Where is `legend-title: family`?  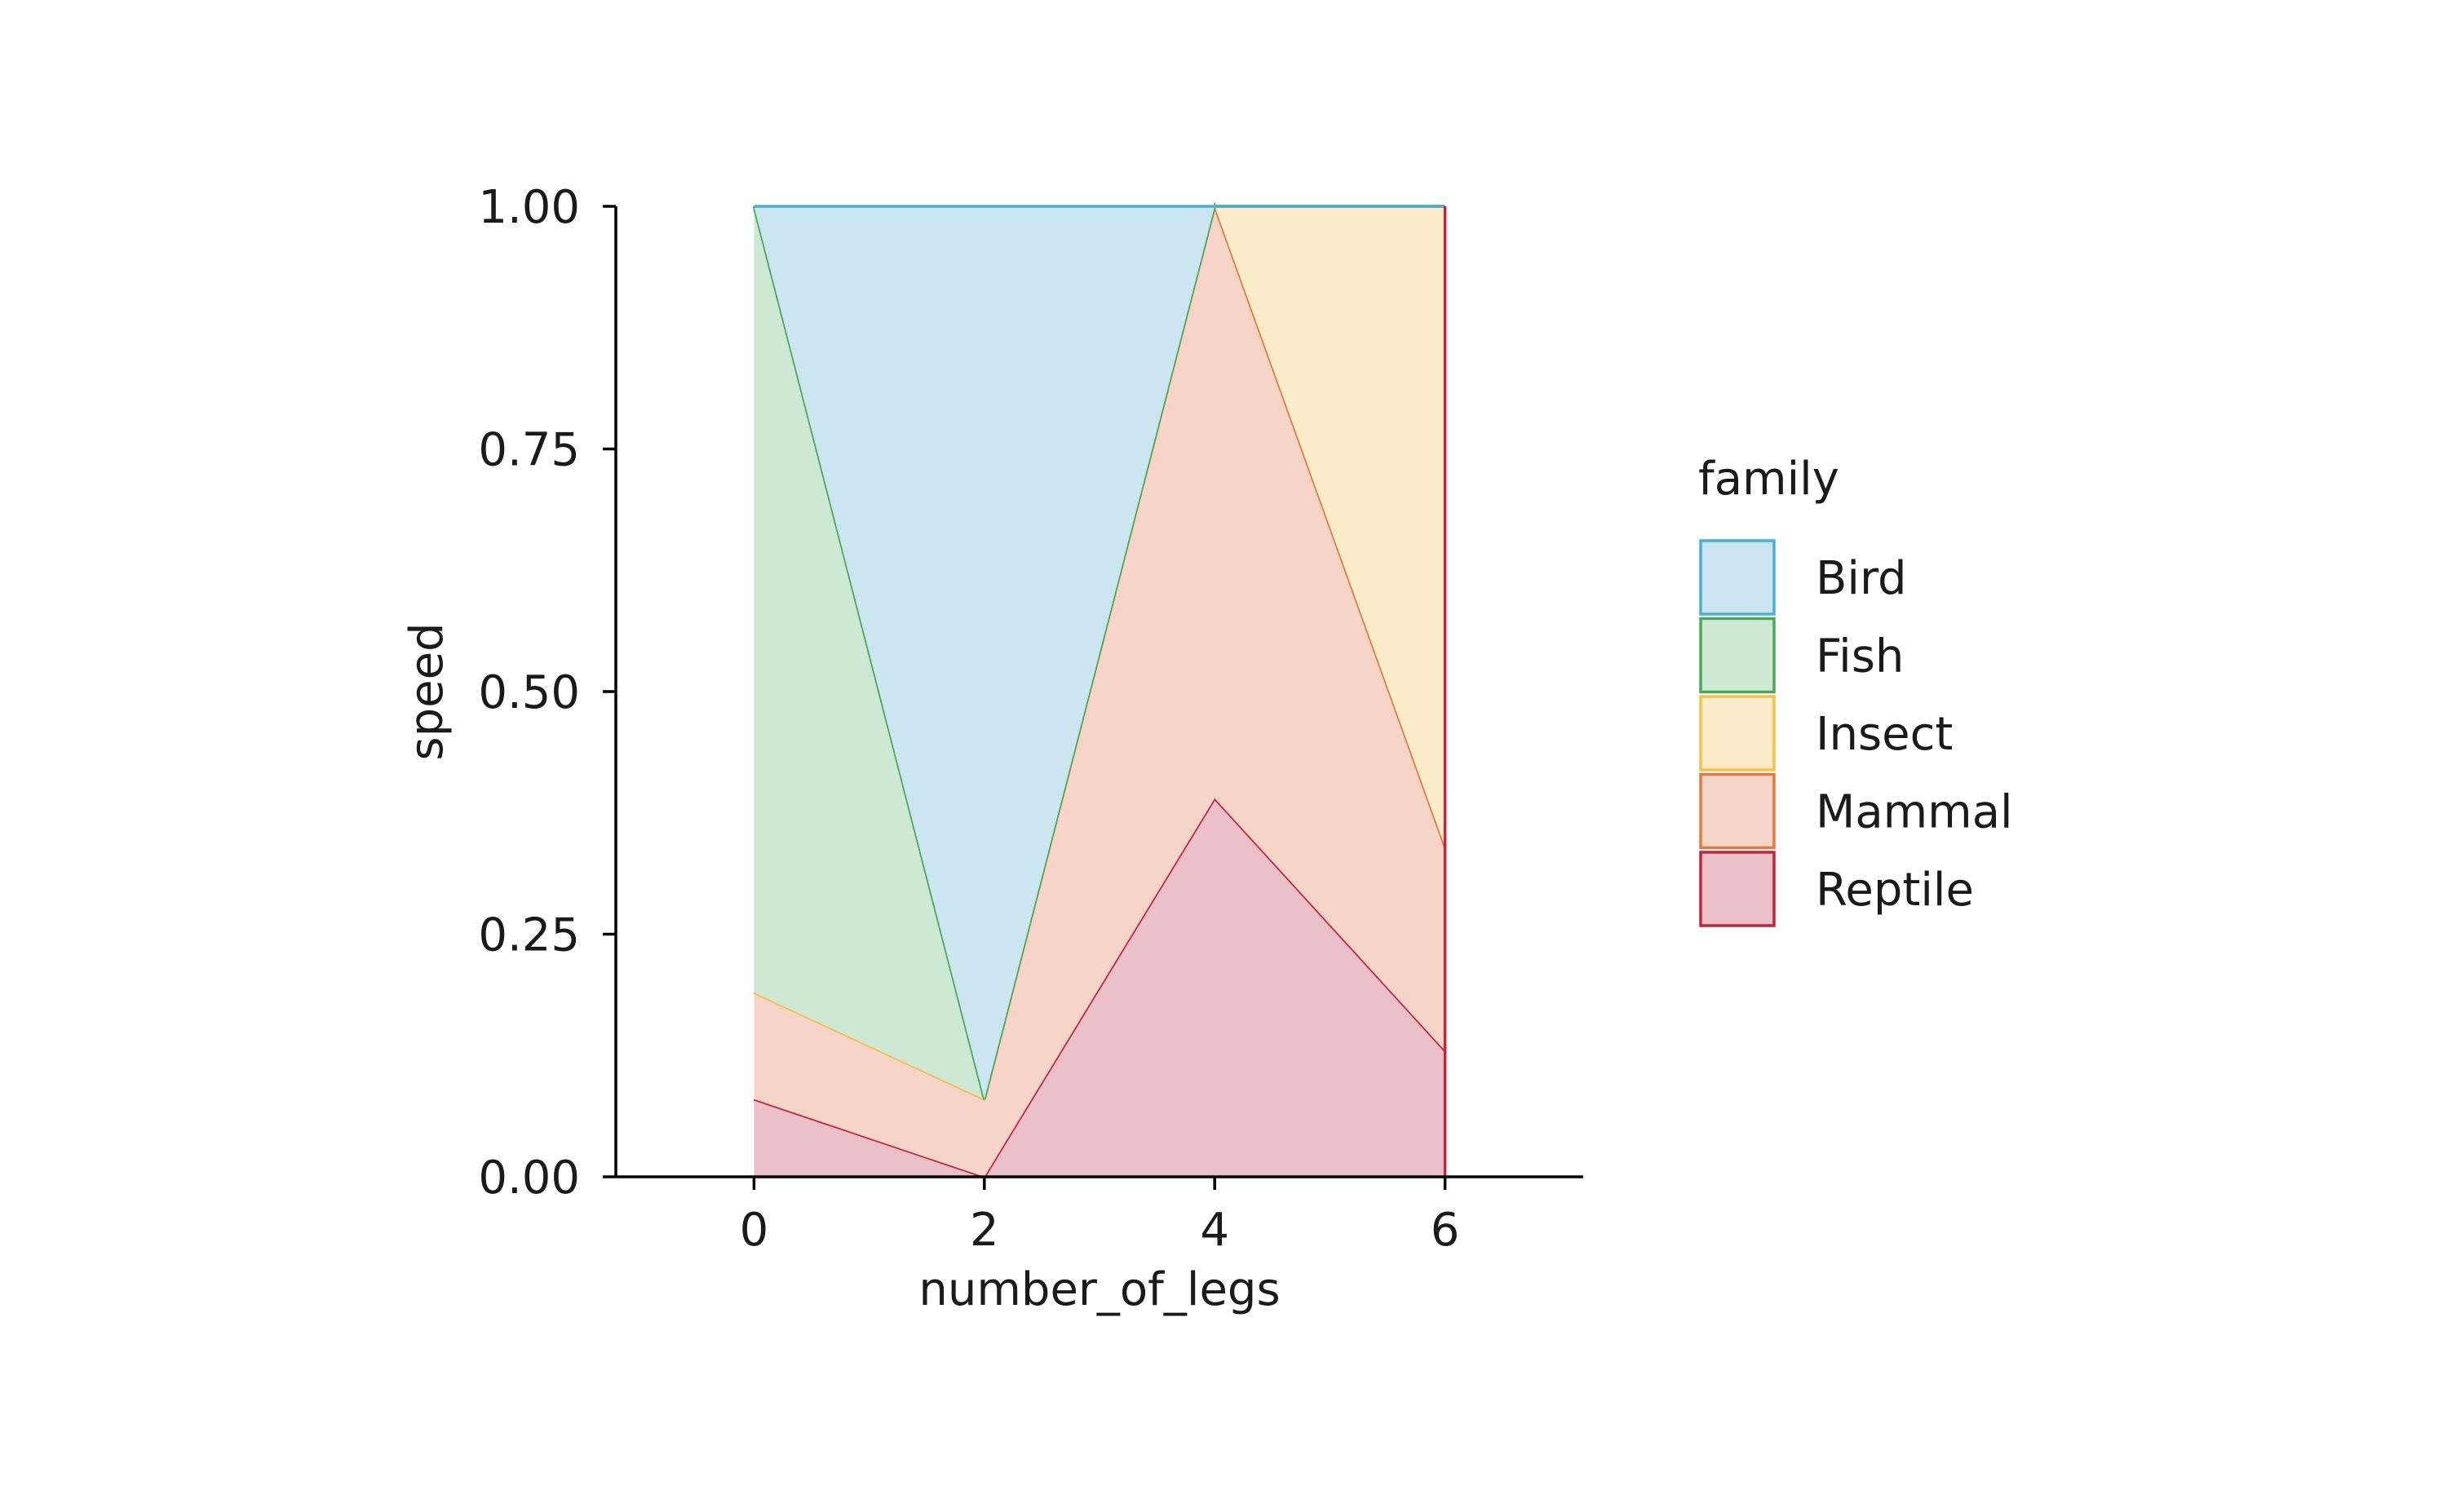
legend-title: family is located at coordinates (1768, 479).